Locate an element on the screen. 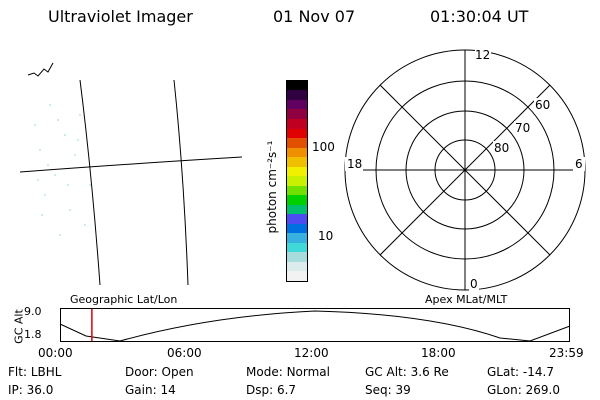  info-ip: IP: 36.0 is located at coordinates (31, 390).